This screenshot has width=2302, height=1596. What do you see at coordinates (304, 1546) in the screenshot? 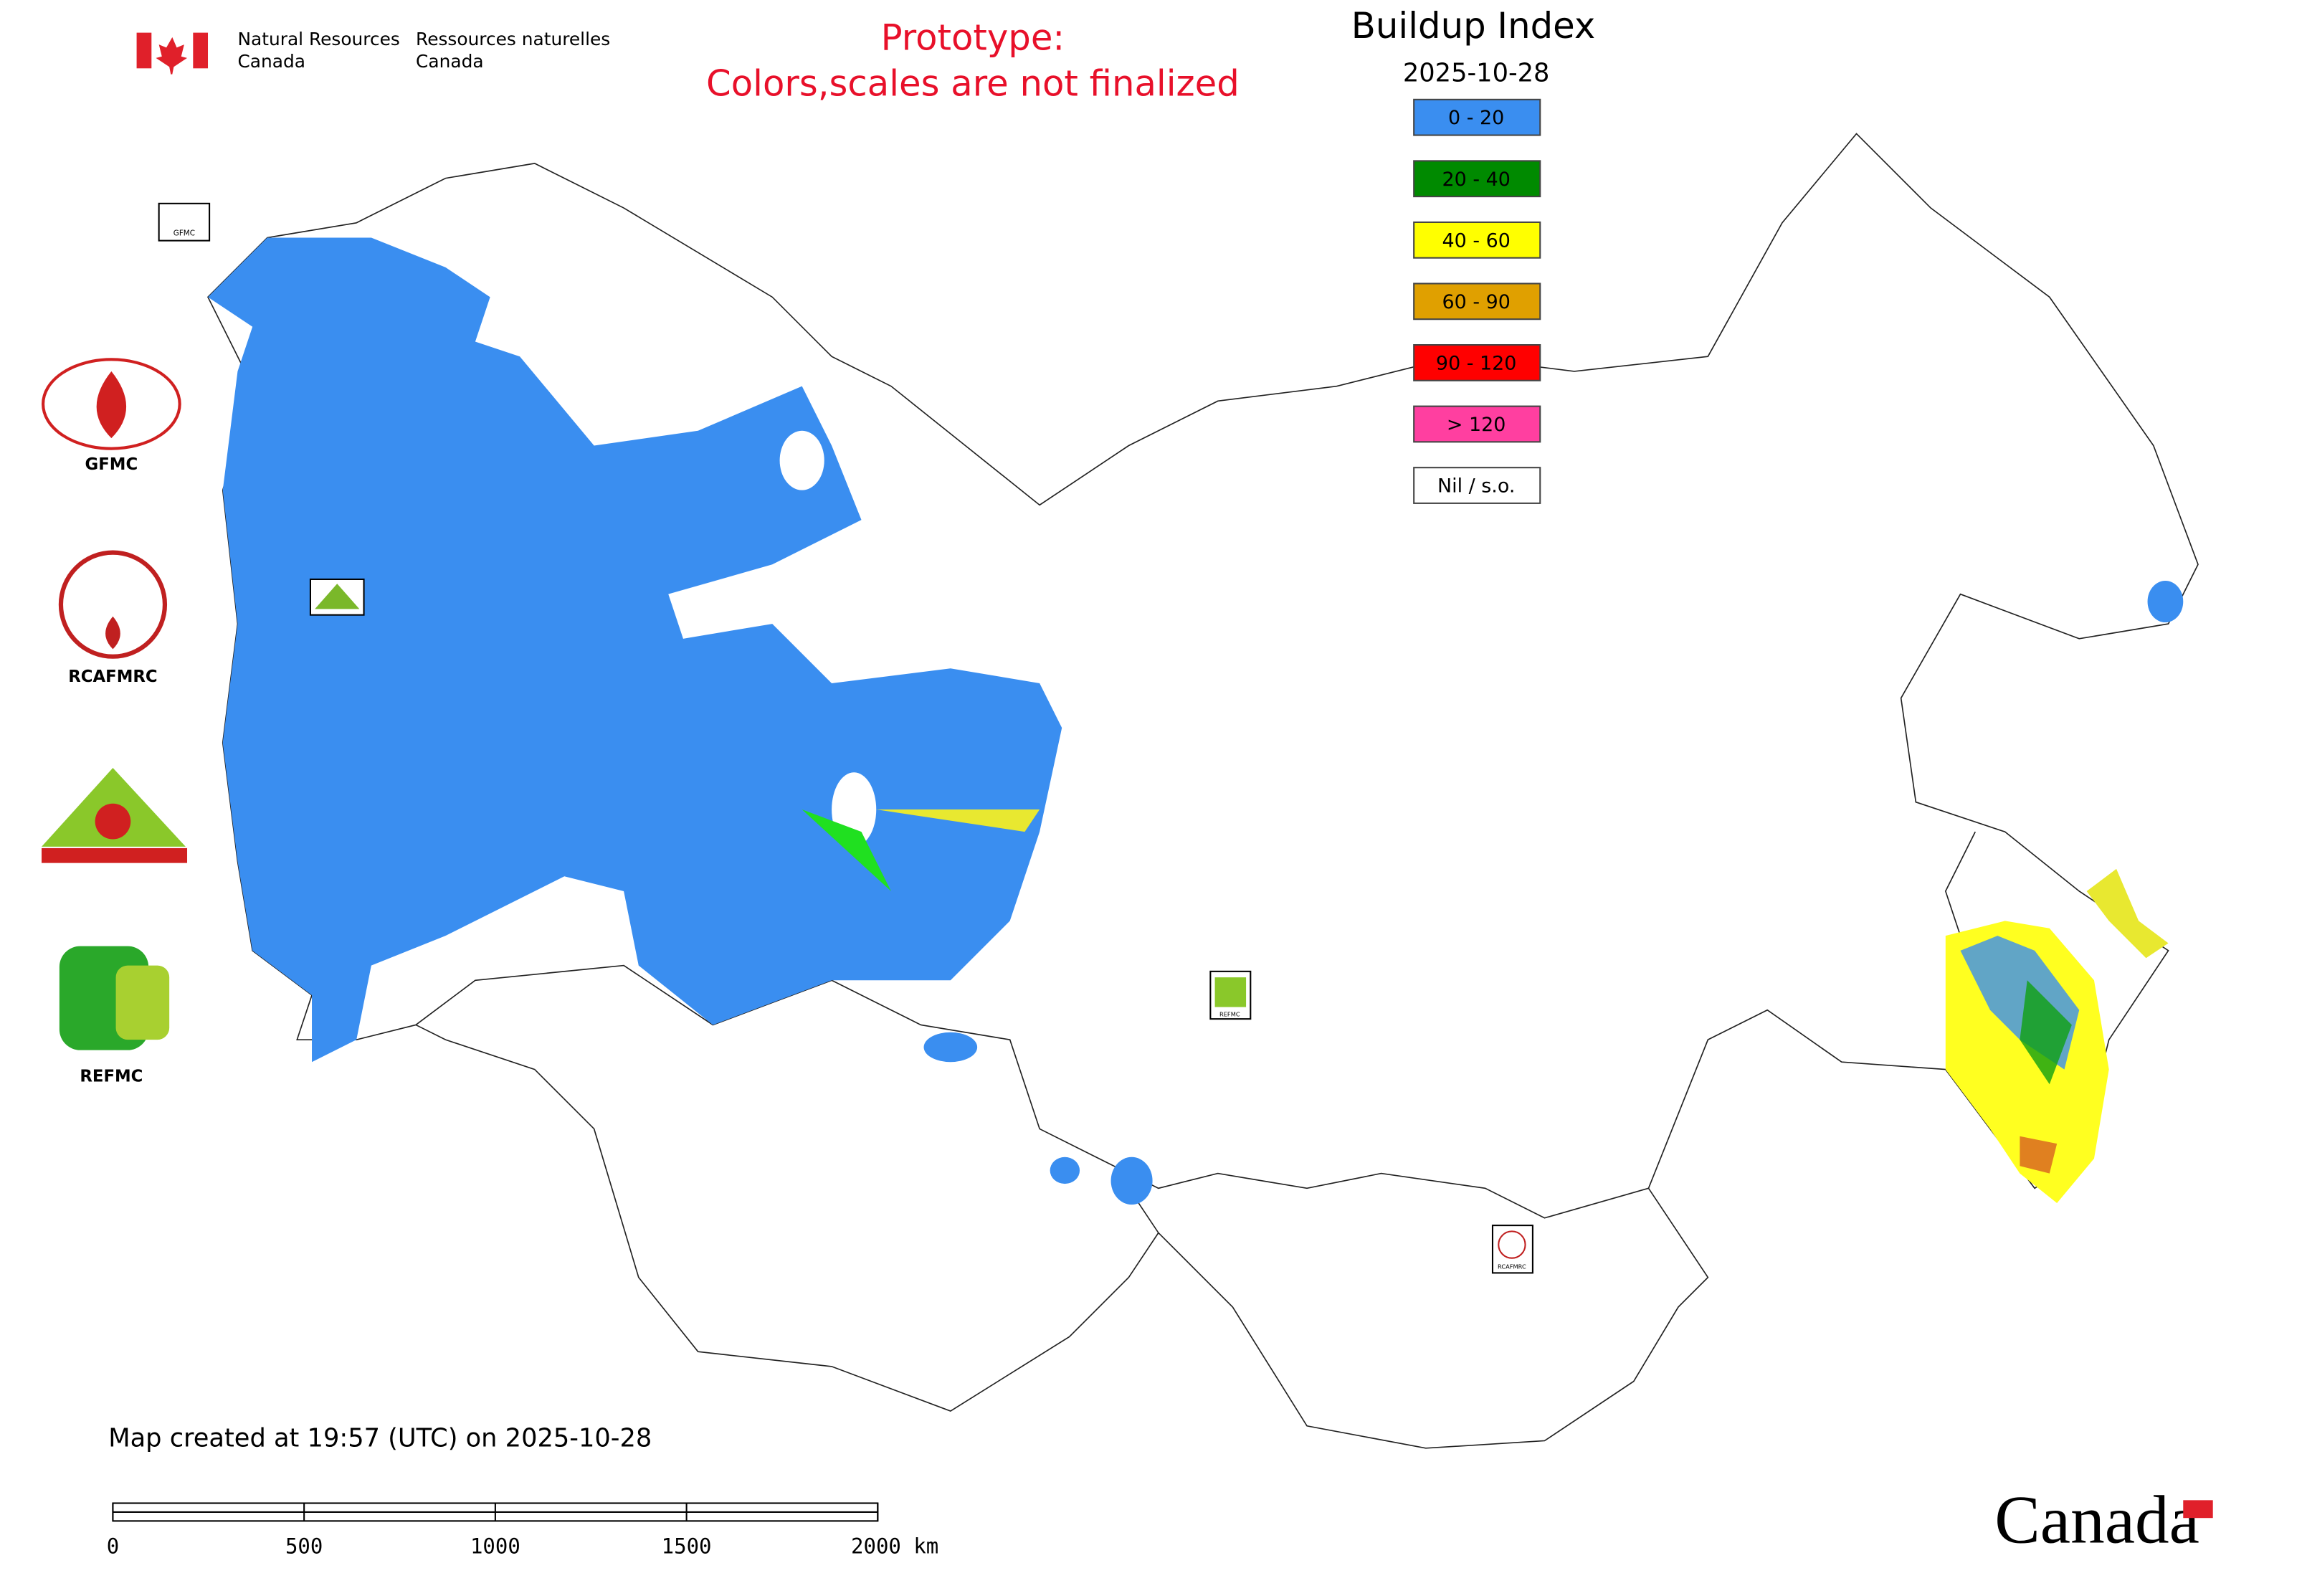
I see `scale-label: 500` at bounding box center [304, 1546].